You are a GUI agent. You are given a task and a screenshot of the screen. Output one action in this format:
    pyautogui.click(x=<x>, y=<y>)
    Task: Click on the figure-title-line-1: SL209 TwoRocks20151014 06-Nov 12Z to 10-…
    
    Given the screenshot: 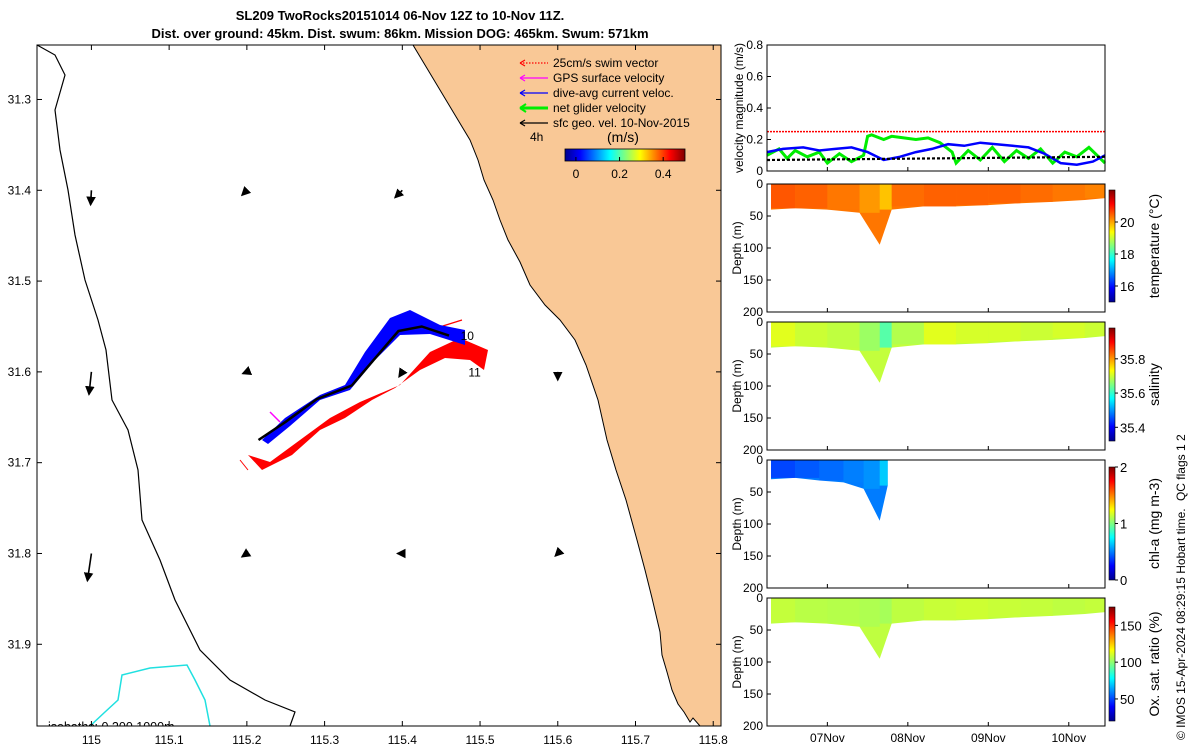 What is the action you would take?
    pyautogui.click(x=400, y=15)
    